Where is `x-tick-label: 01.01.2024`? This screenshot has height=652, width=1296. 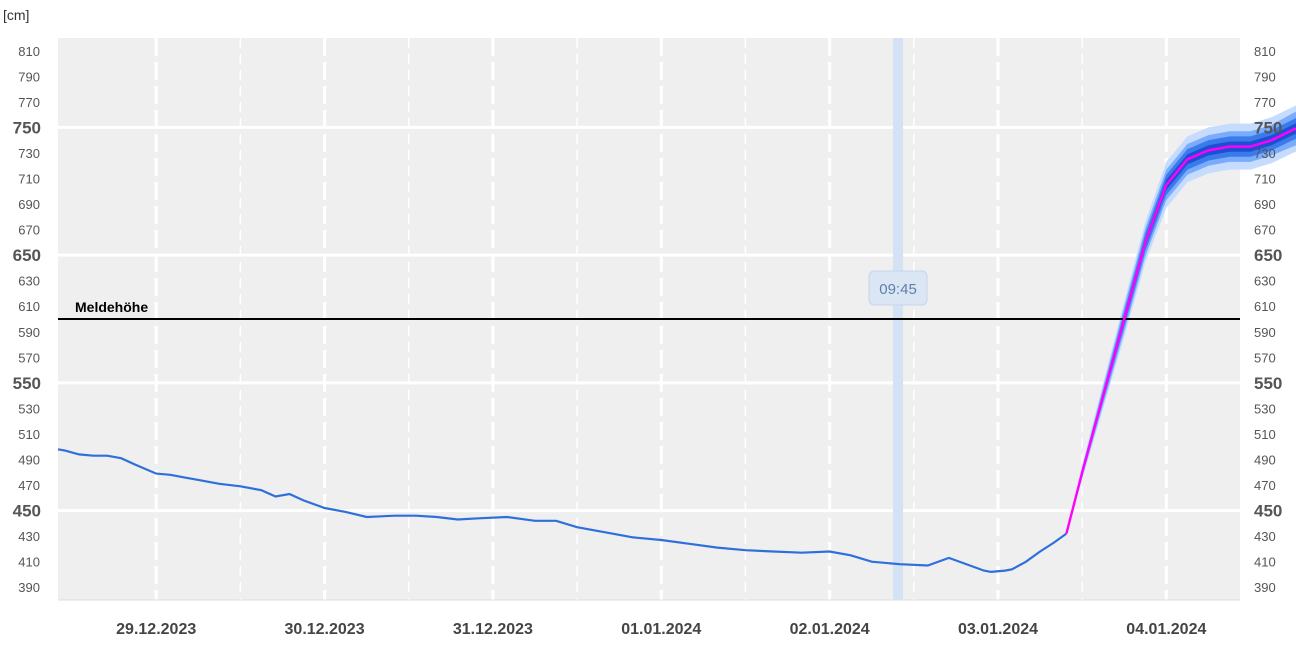
x-tick-label: 01.01.2024 is located at coordinates (661, 629).